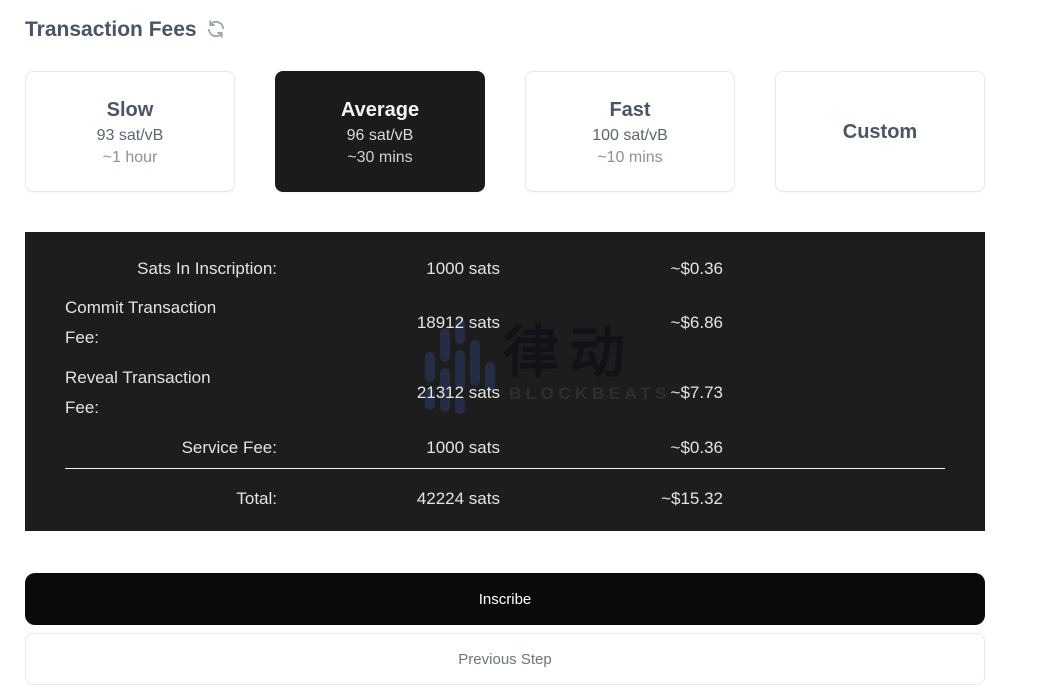 The width and height of the screenshot is (1055, 696). What do you see at coordinates (256, 498) in the screenshot?
I see `fee-row-label: Total:` at bounding box center [256, 498].